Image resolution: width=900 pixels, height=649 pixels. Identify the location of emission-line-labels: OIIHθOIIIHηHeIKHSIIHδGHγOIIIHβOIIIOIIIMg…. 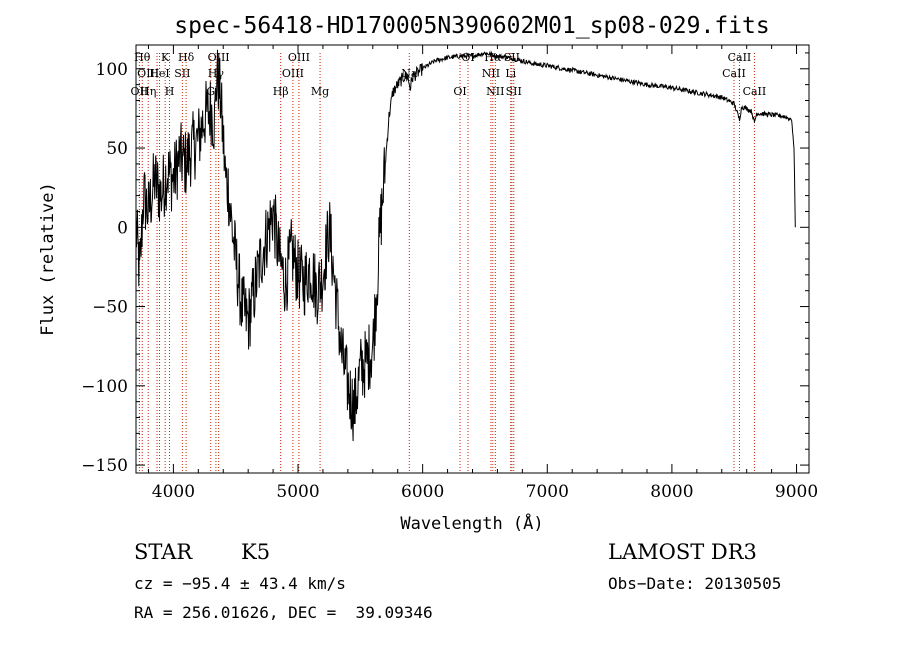
(449, 74).